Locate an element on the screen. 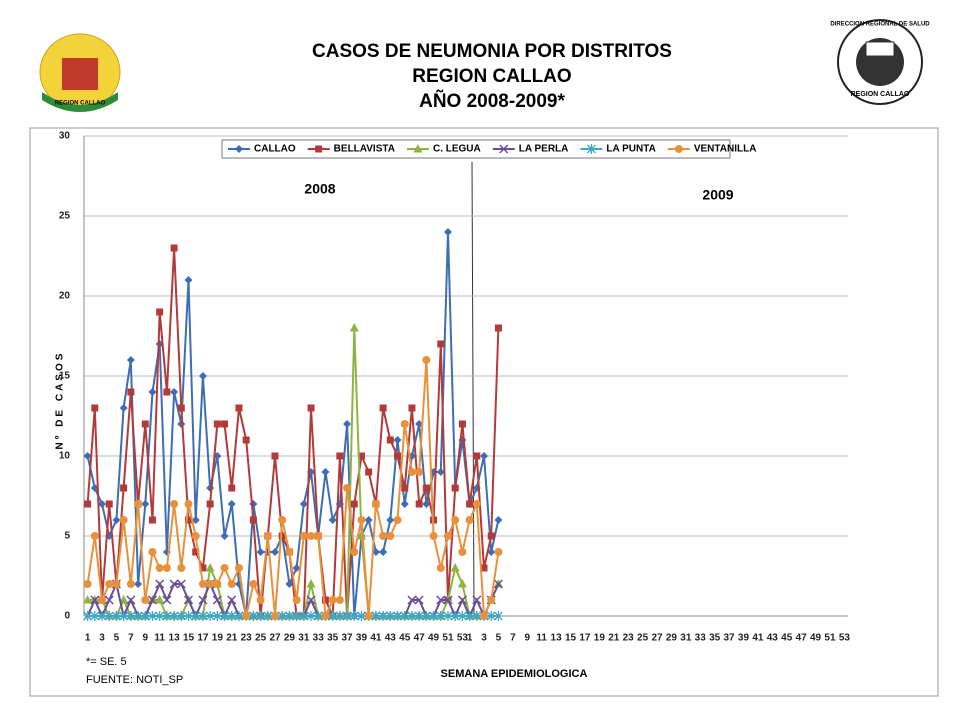 The height and width of the screenshot is (725, 960). legend-label: CALLAO is located at coordinates (275, 149).